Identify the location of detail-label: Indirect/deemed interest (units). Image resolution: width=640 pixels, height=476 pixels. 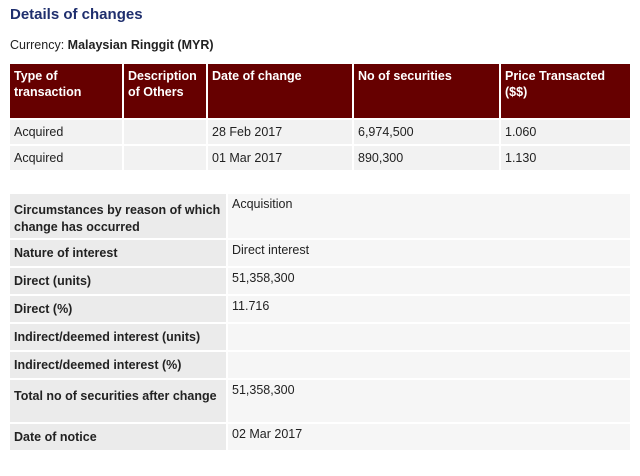
(118, 337).